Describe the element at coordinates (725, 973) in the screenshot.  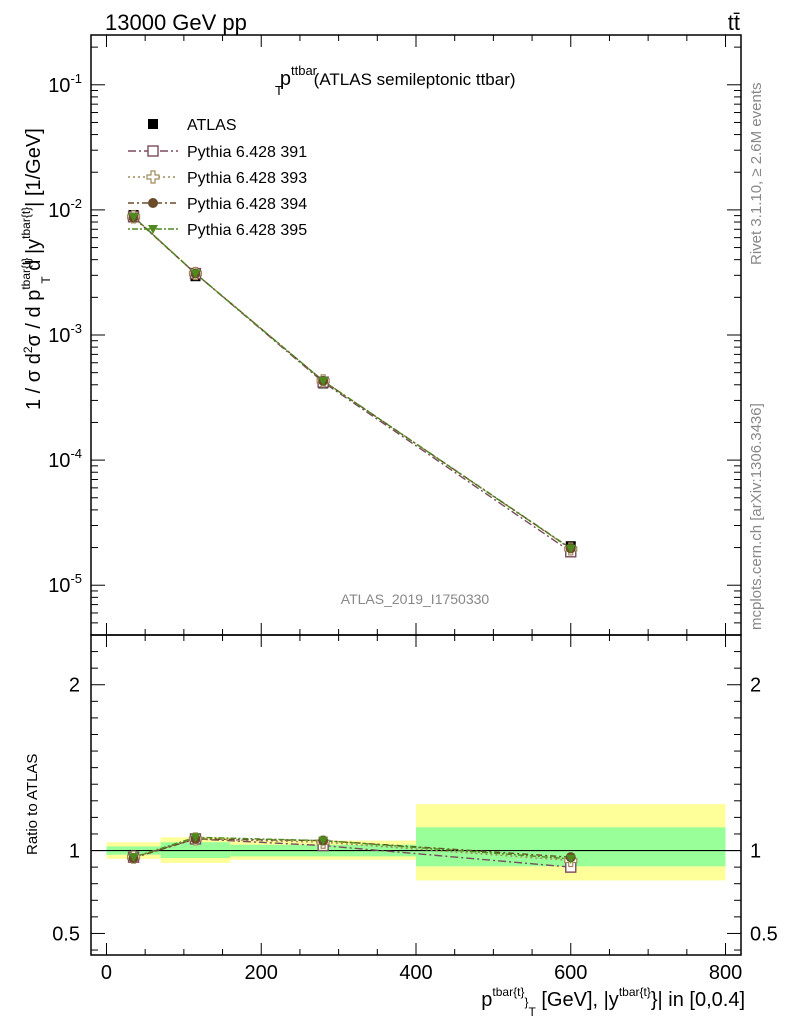
I see `x-tick-label: 800` at that location.